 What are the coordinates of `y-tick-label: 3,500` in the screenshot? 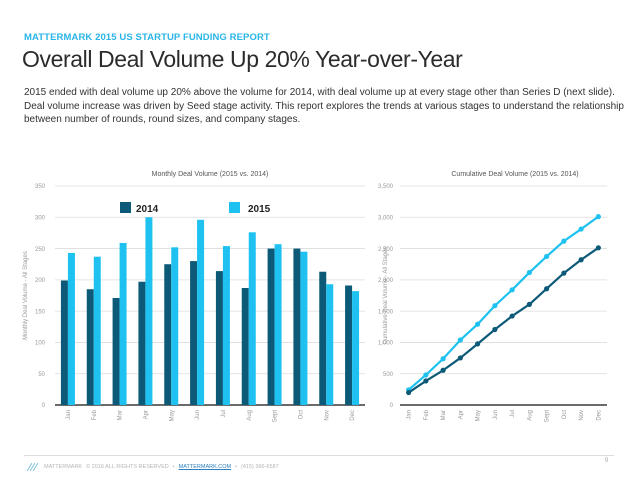 It's located at (386, 187).